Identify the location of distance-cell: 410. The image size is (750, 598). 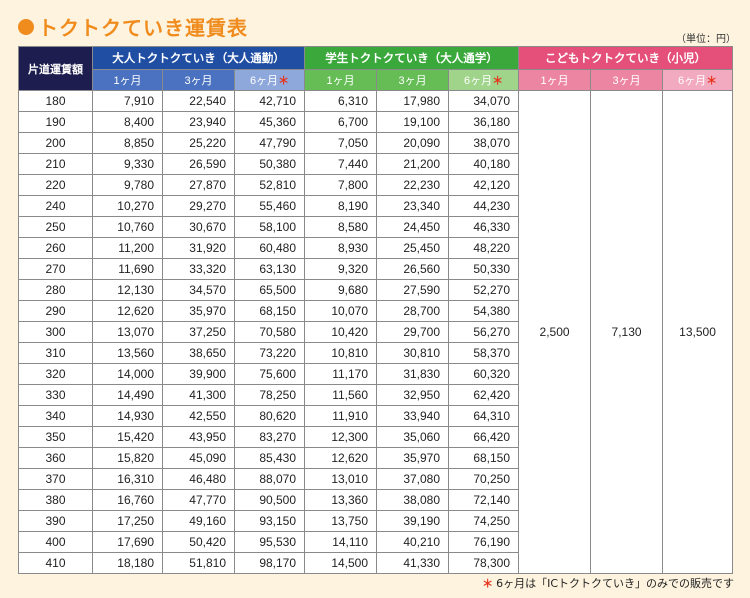
(55, 563).